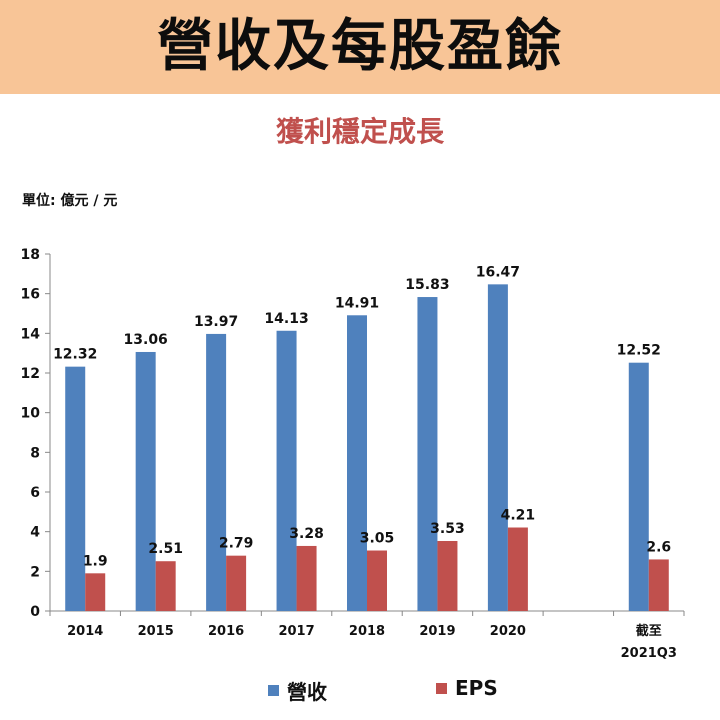 The image size is (720, 720). What do you see at coordinates (35, 453) in the screenshot?
I see `y-tick-label: 8` at bounding box center [35, 453].